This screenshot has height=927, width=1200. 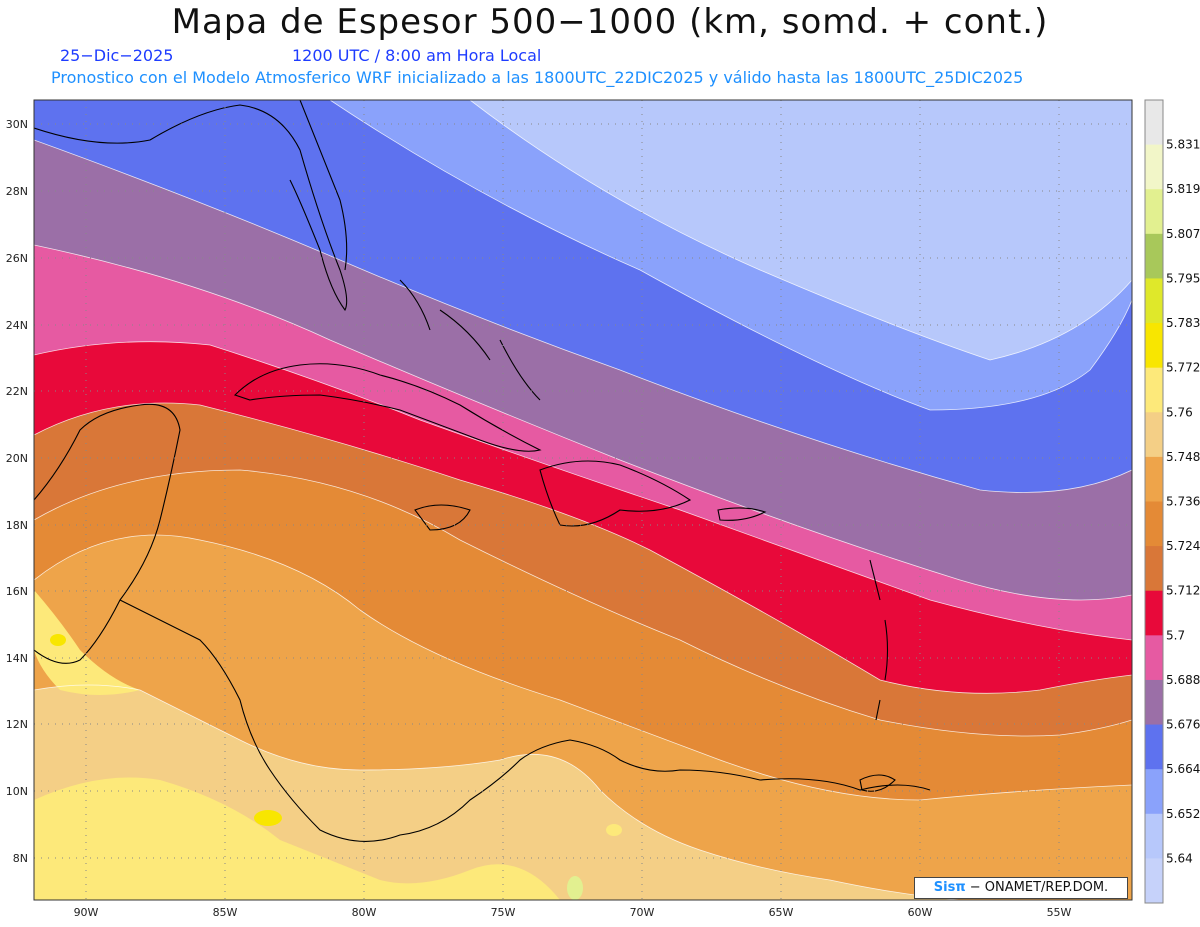 I want to click on lon-label: 80W, so click(x=364, y=912).